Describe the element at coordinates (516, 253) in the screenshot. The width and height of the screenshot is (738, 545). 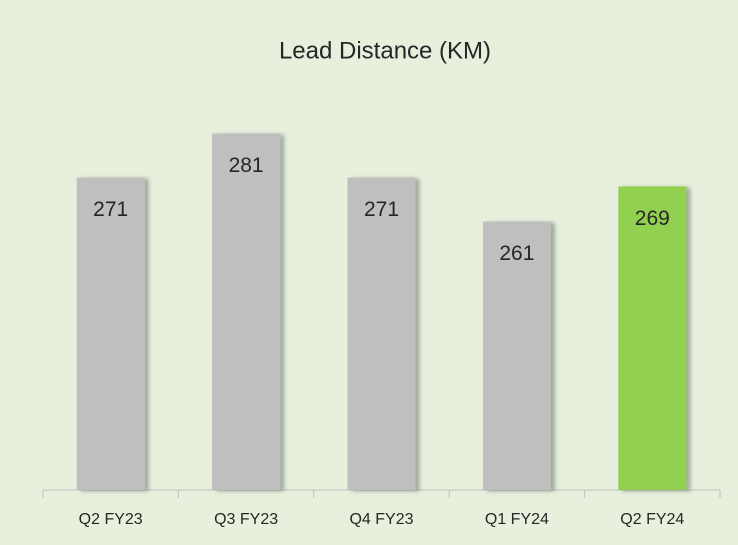
I see `data-label: 261` at that location.